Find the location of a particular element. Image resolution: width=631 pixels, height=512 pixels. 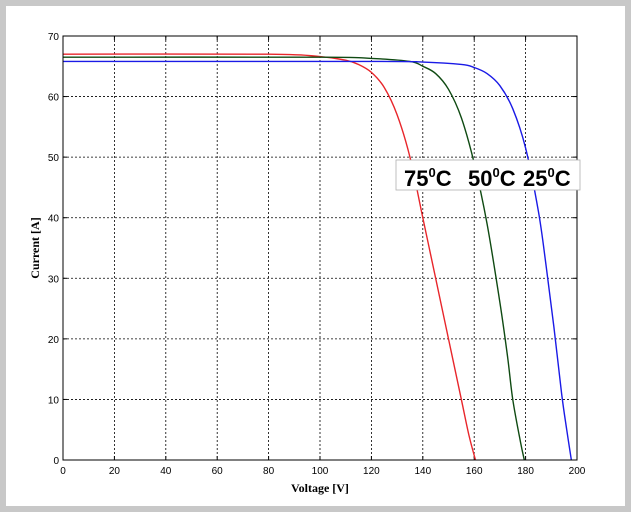

label-50c-value: 50 is located at coordinates (480, 178).